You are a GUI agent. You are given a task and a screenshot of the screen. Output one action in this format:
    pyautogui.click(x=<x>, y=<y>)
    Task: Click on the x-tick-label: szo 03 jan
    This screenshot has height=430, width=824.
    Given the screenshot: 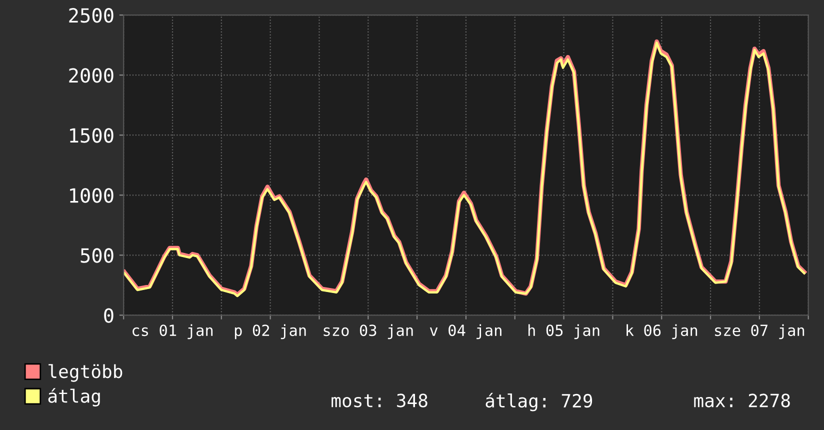 What is the action you would take?
    pyautogui.click(x=368, y=332)
    